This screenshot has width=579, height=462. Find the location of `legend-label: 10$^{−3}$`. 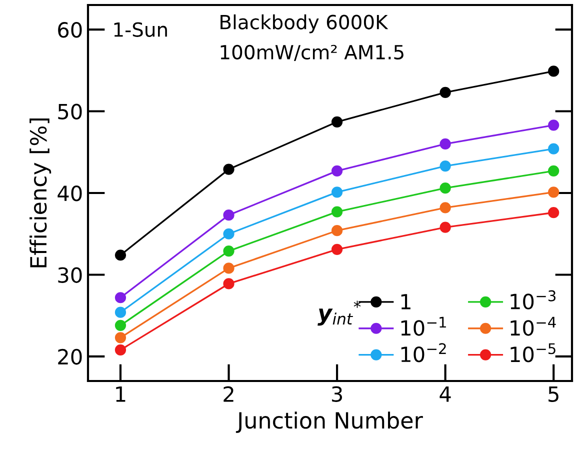

legend-label: 10$^{−3}$ is located at coordinates (533, 300).